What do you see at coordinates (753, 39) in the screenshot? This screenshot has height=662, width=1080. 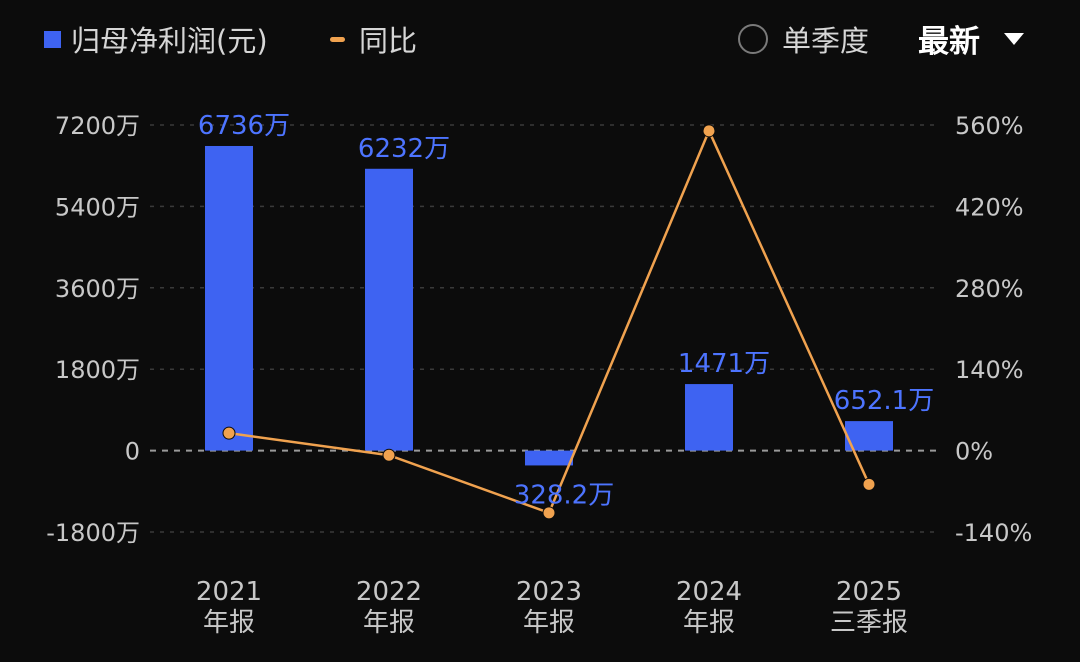 I see `radio-circle-icon` at bounding box center [753, 39].